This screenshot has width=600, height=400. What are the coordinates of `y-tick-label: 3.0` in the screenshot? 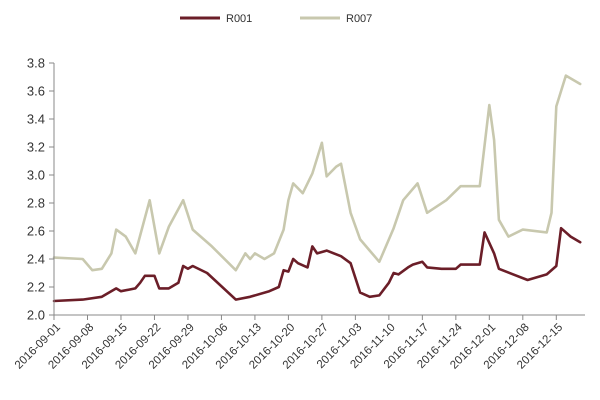 It's located at (35, 175).